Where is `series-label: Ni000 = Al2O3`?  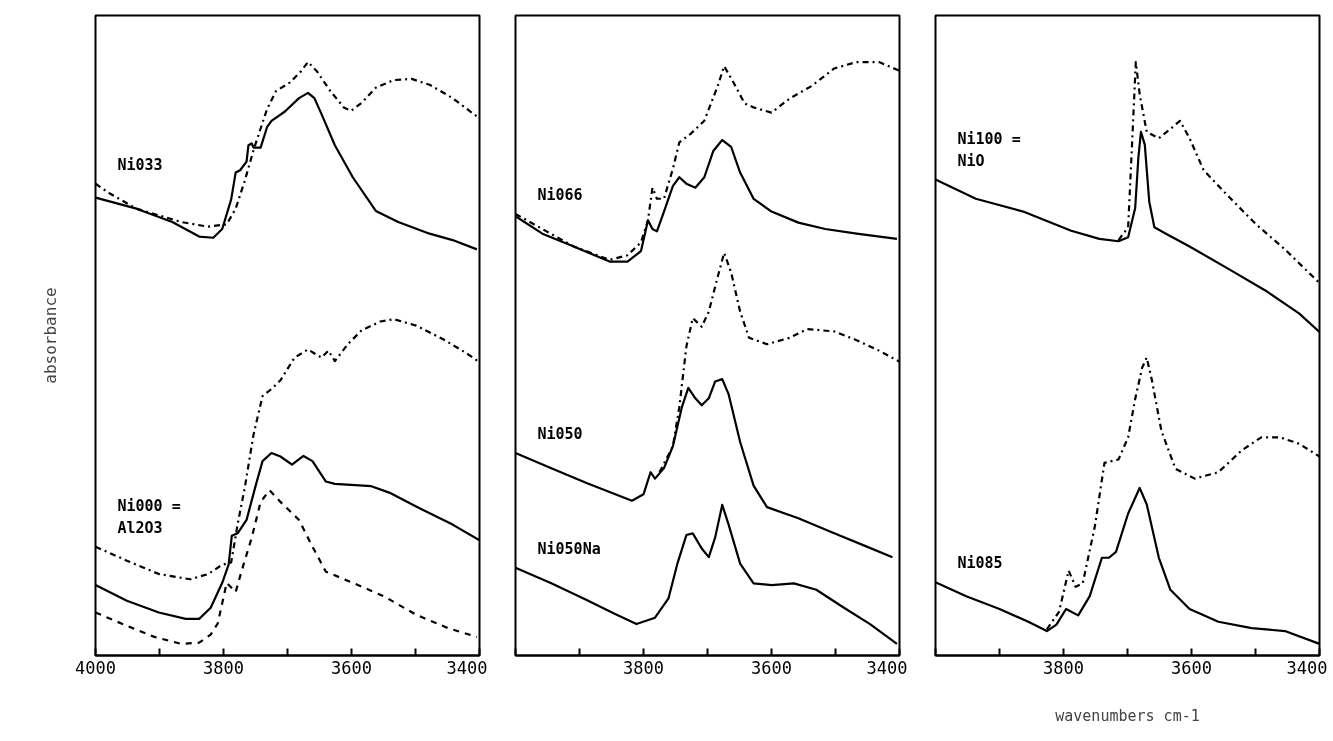
series-label: Ni000 = Al2O3 is located at coordinates (149, 517).